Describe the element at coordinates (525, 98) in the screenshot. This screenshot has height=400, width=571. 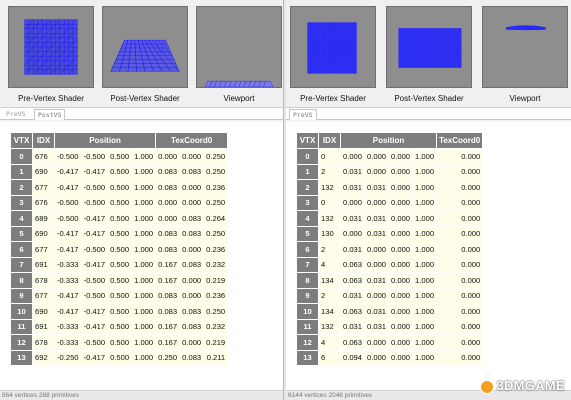
I see `thumb-label: Viewport` at that location.